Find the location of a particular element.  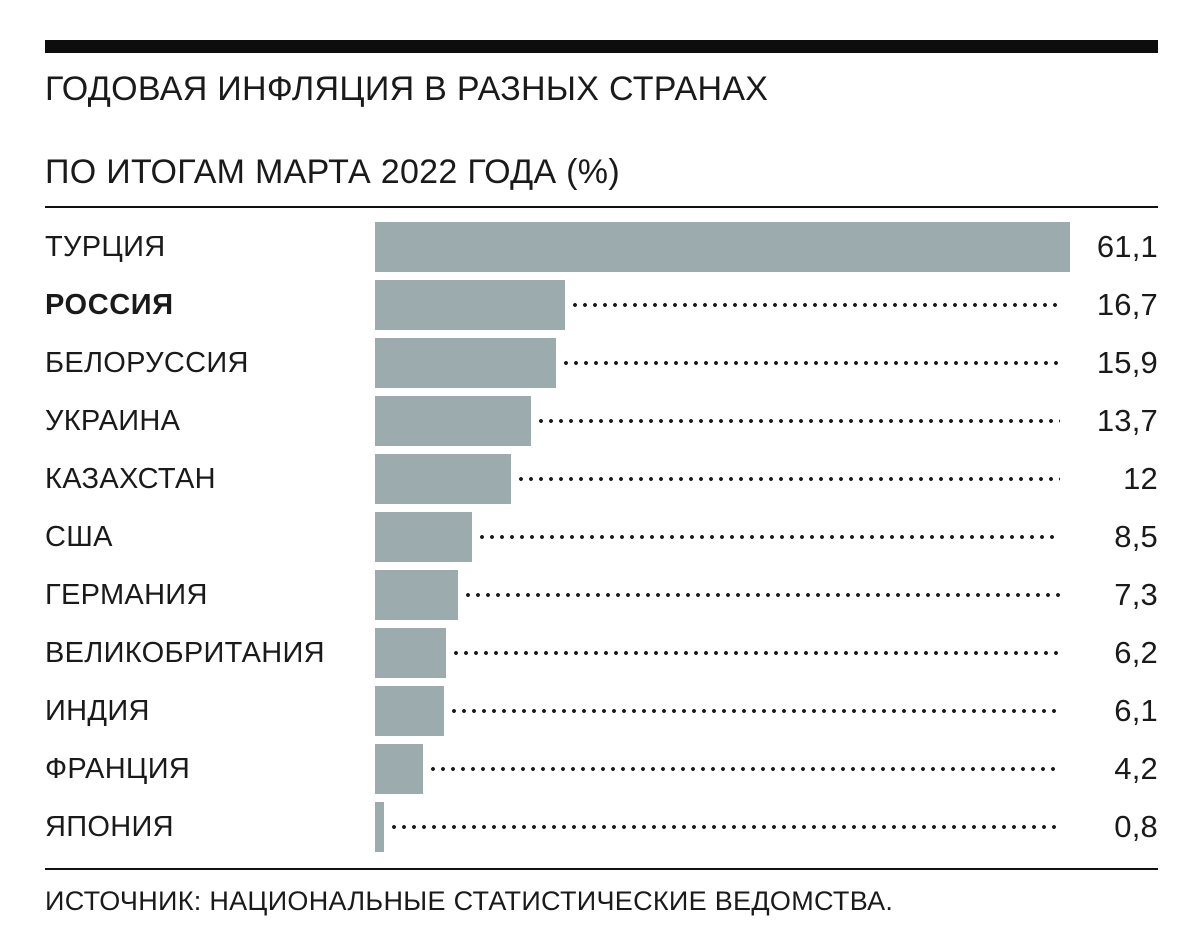

country-label: РОССИЯ is located at coordinates (109, 304).